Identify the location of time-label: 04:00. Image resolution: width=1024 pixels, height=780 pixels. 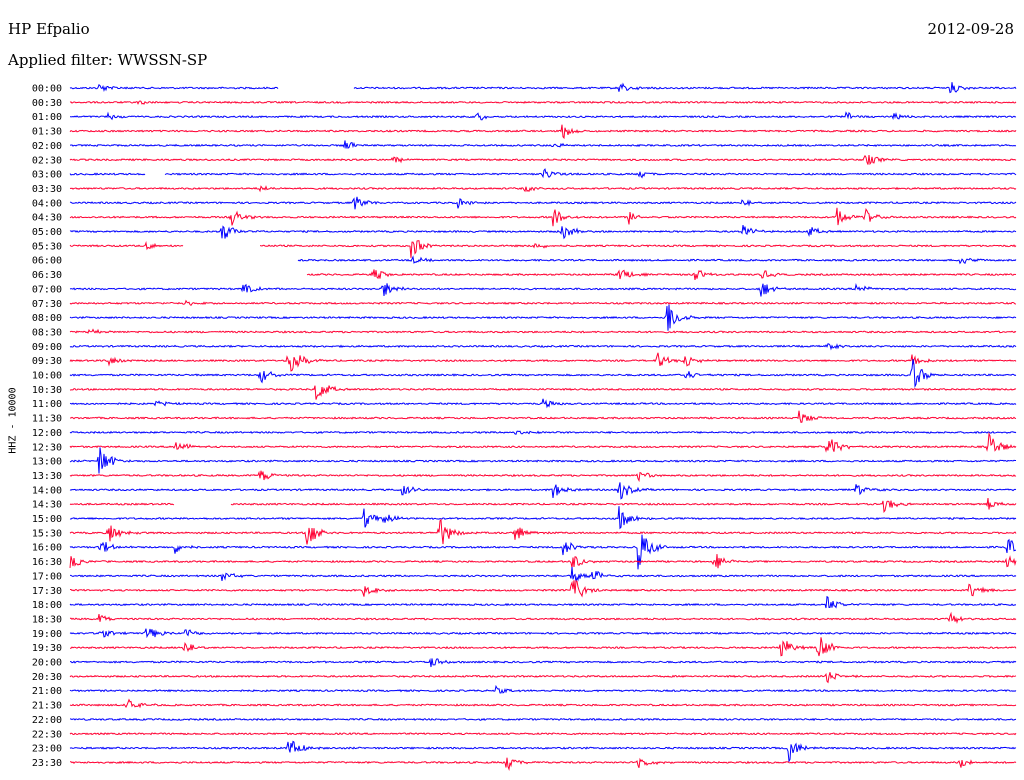
(47, 203).